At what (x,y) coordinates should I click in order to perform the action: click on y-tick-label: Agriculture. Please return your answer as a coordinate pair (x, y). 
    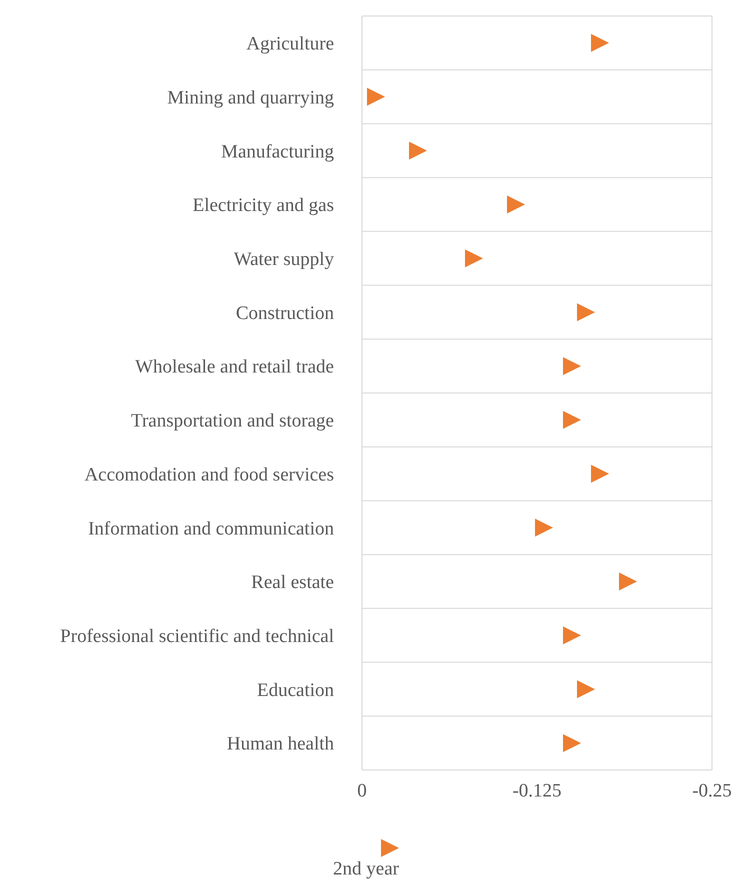
    Looking at the image, I should click on (290, 44).